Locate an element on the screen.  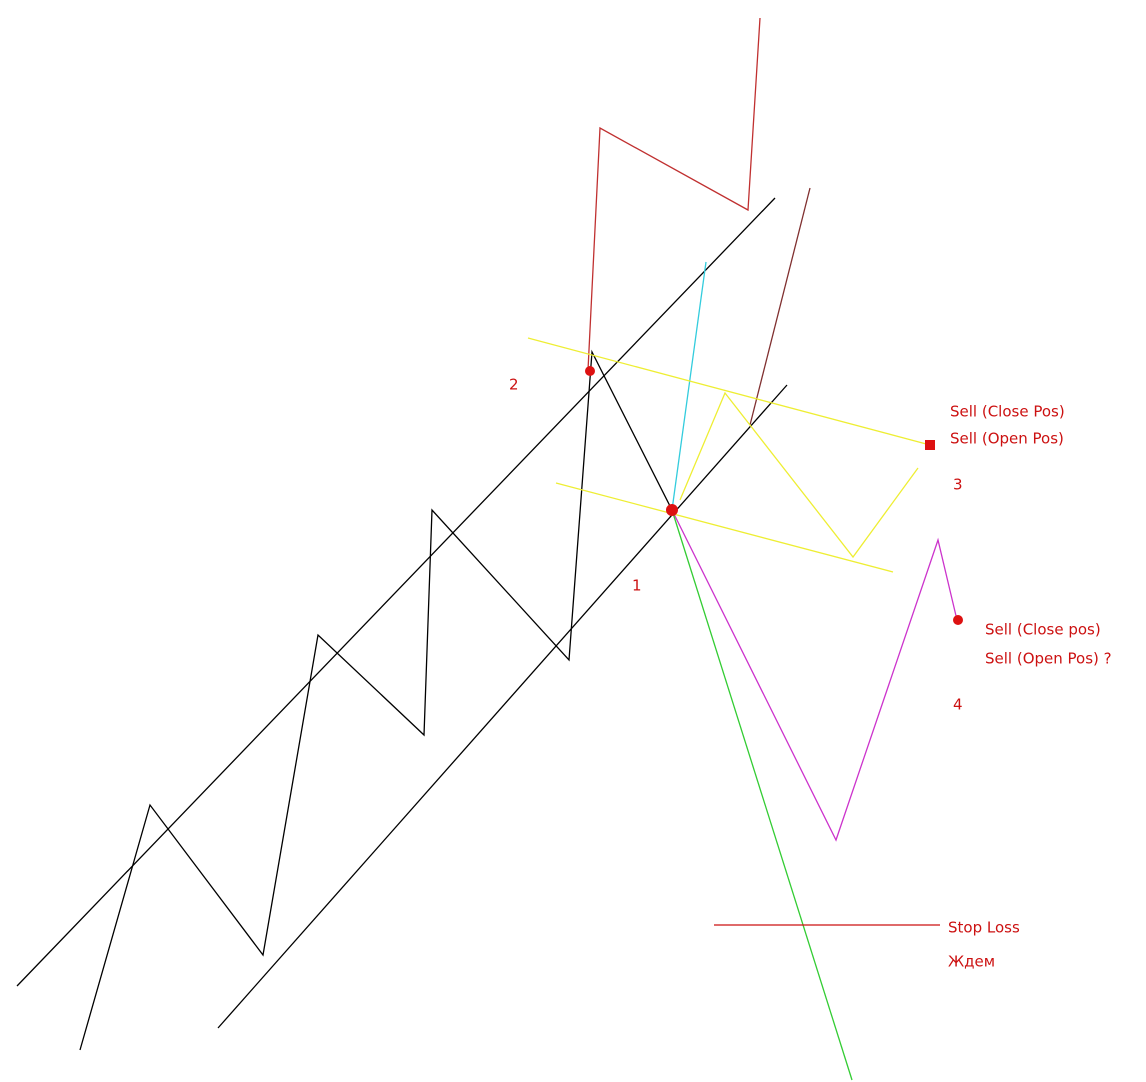
yellow-upper is located at coordinates (729, 391).